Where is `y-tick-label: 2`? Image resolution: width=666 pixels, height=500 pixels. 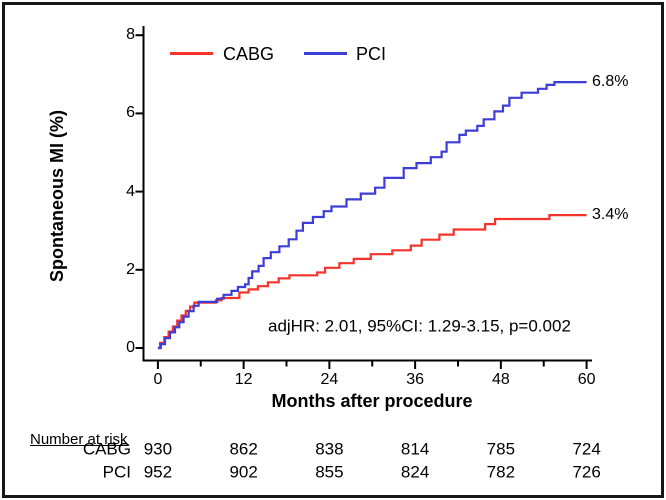 y-tick-label: 2 is located at coordinates (130, 269).